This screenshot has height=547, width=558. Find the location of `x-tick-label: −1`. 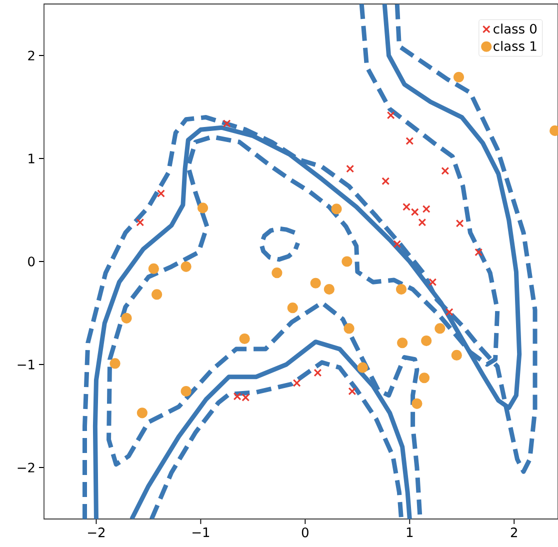

x-tick-label: −1 is located at coordinates (201, 532).